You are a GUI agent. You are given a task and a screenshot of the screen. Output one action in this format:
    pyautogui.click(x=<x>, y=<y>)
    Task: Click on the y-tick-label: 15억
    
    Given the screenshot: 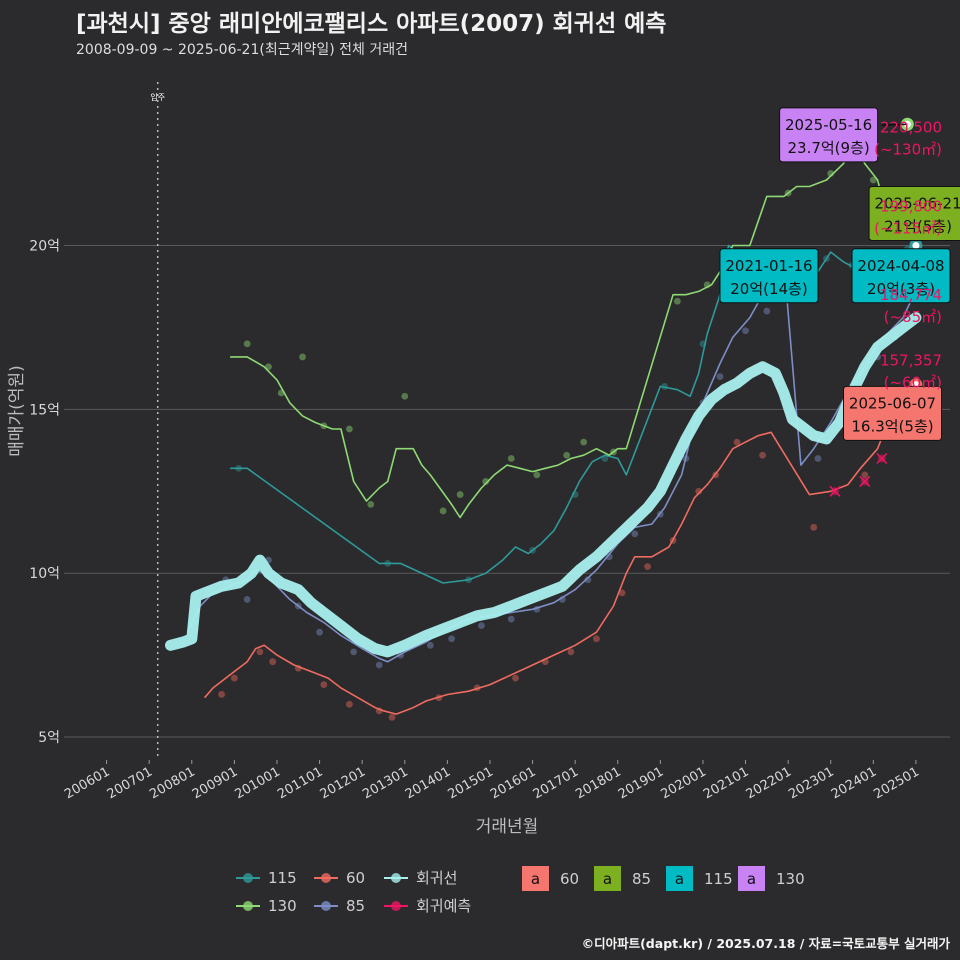 What is the action you would take?
    pyautogui.click(x=44, y=410)
    